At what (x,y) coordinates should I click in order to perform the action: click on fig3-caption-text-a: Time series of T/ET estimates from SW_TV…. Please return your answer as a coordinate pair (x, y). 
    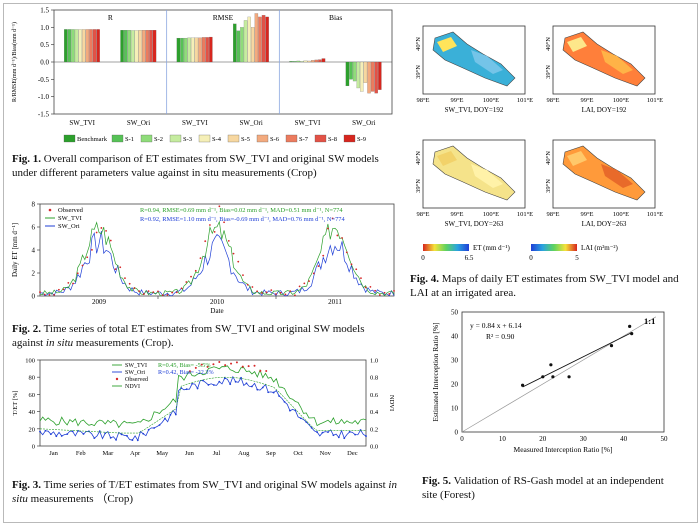
    Looking at the image, I should click on (216, 485).